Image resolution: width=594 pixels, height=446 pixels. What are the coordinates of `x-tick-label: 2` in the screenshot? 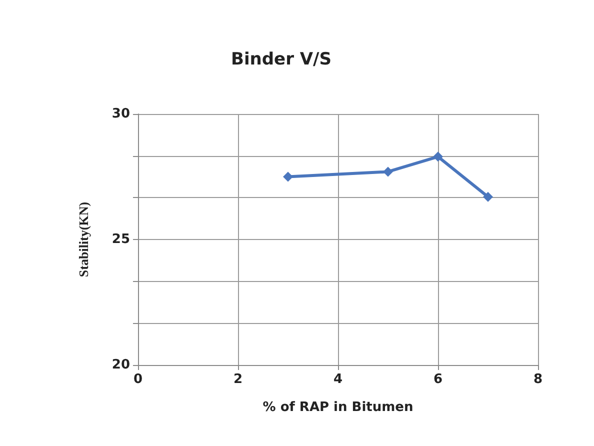 It's located at (238, 379).